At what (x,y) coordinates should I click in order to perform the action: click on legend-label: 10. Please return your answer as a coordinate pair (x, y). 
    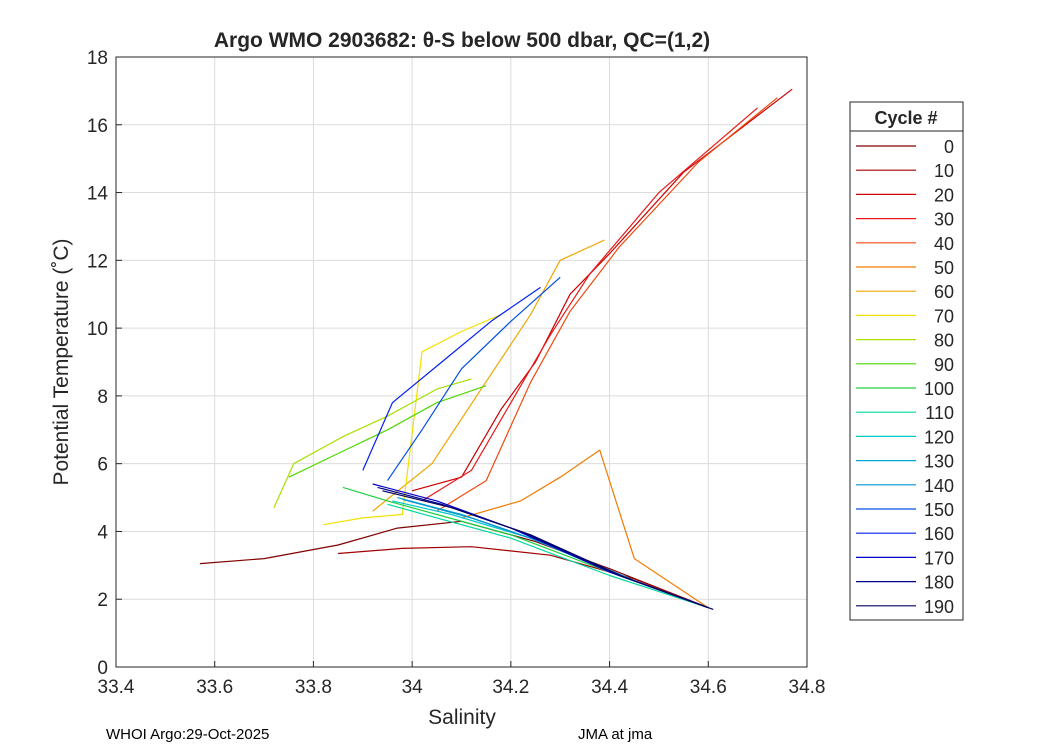
    Looking at the image, I should click on (944, 171).